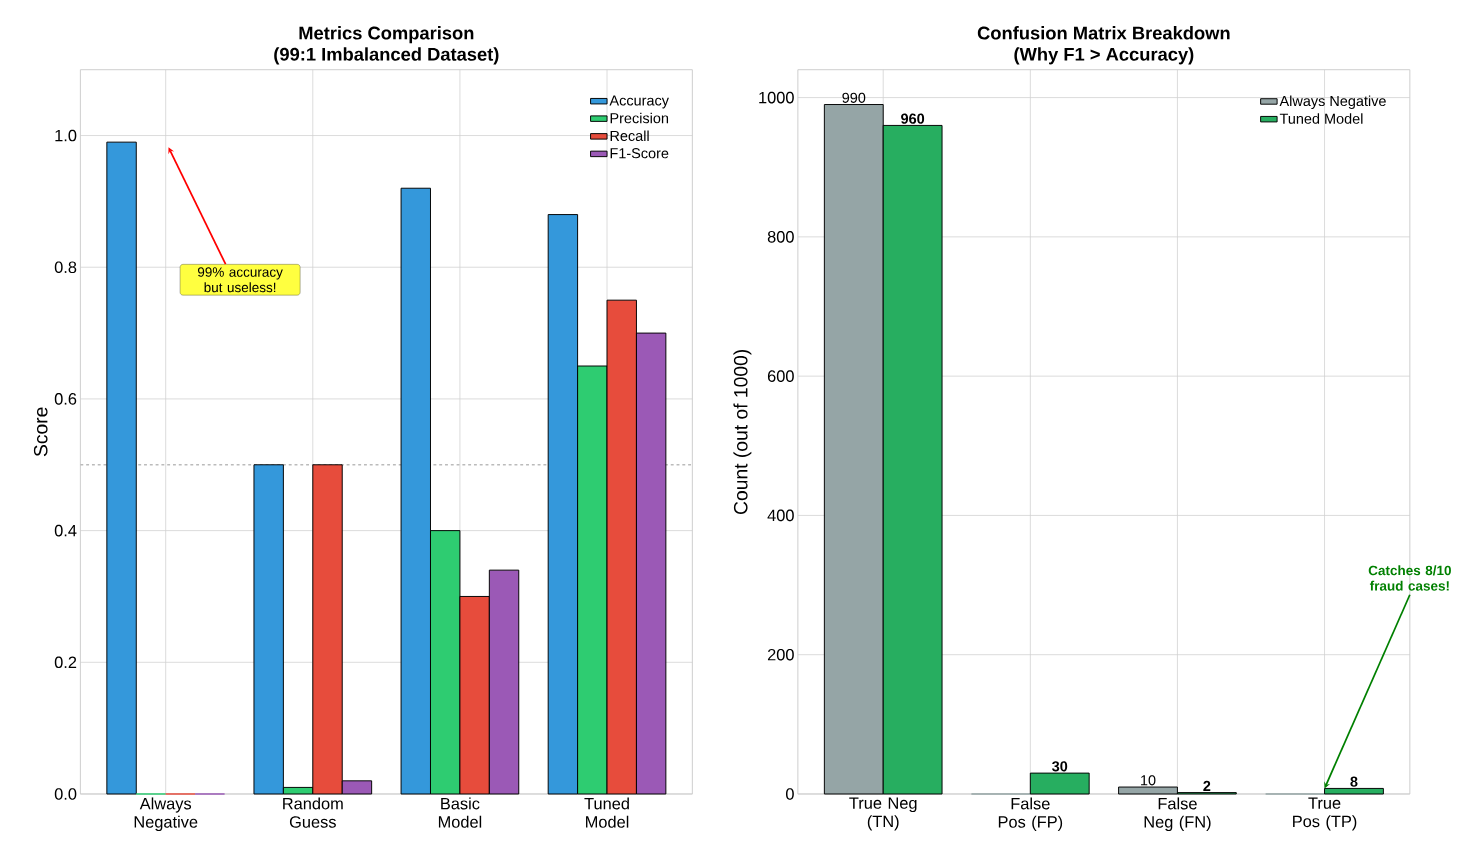  What do you see at coordinates (1060, 766) in the screenshot?
I see `data-label: 30` at bounding box center [1060, 766].